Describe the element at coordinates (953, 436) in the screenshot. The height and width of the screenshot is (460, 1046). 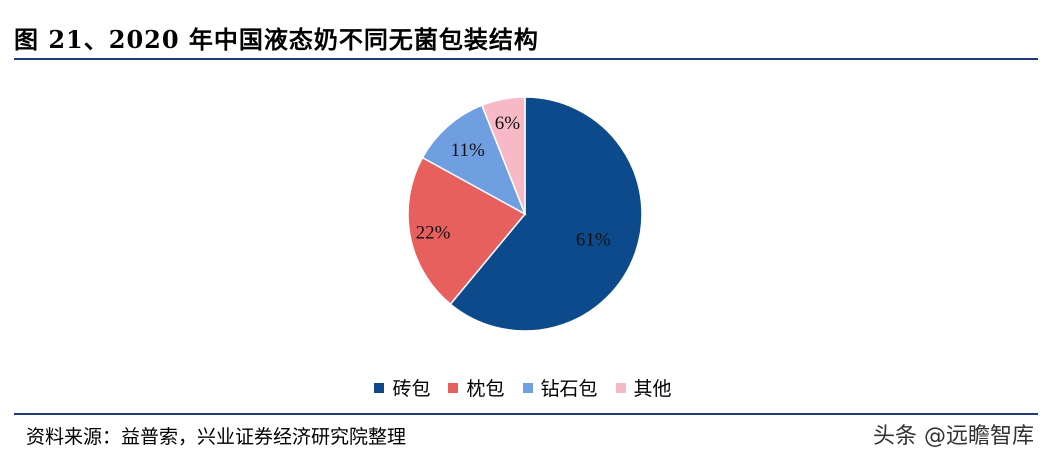
I see `watermark: 头条 @远瞻智库` at that location.